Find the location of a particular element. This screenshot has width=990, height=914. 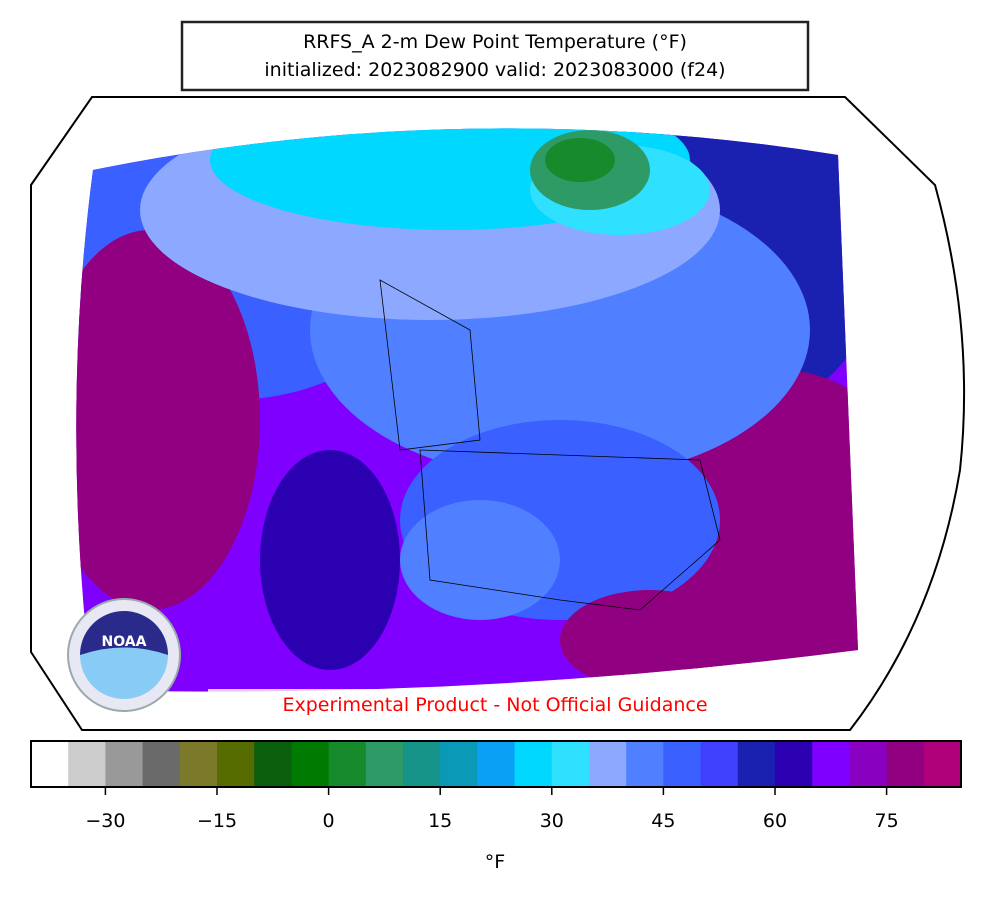

colorbar-label: °F is located at coordinates (495, 862).